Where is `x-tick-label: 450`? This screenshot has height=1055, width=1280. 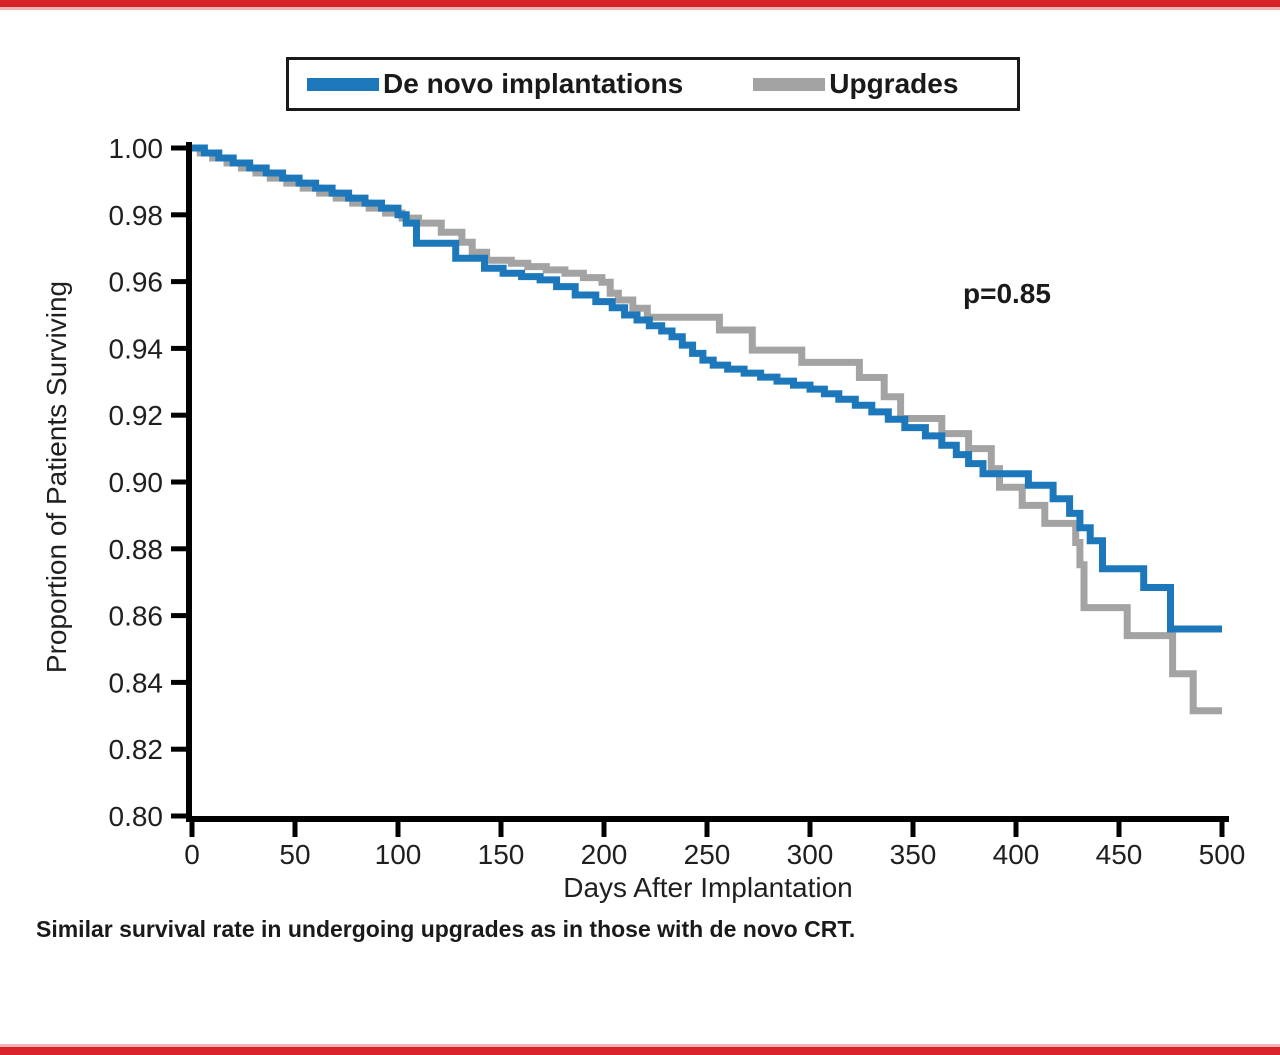
x-tick-label: 450 is located at coordinates (1119, 854).